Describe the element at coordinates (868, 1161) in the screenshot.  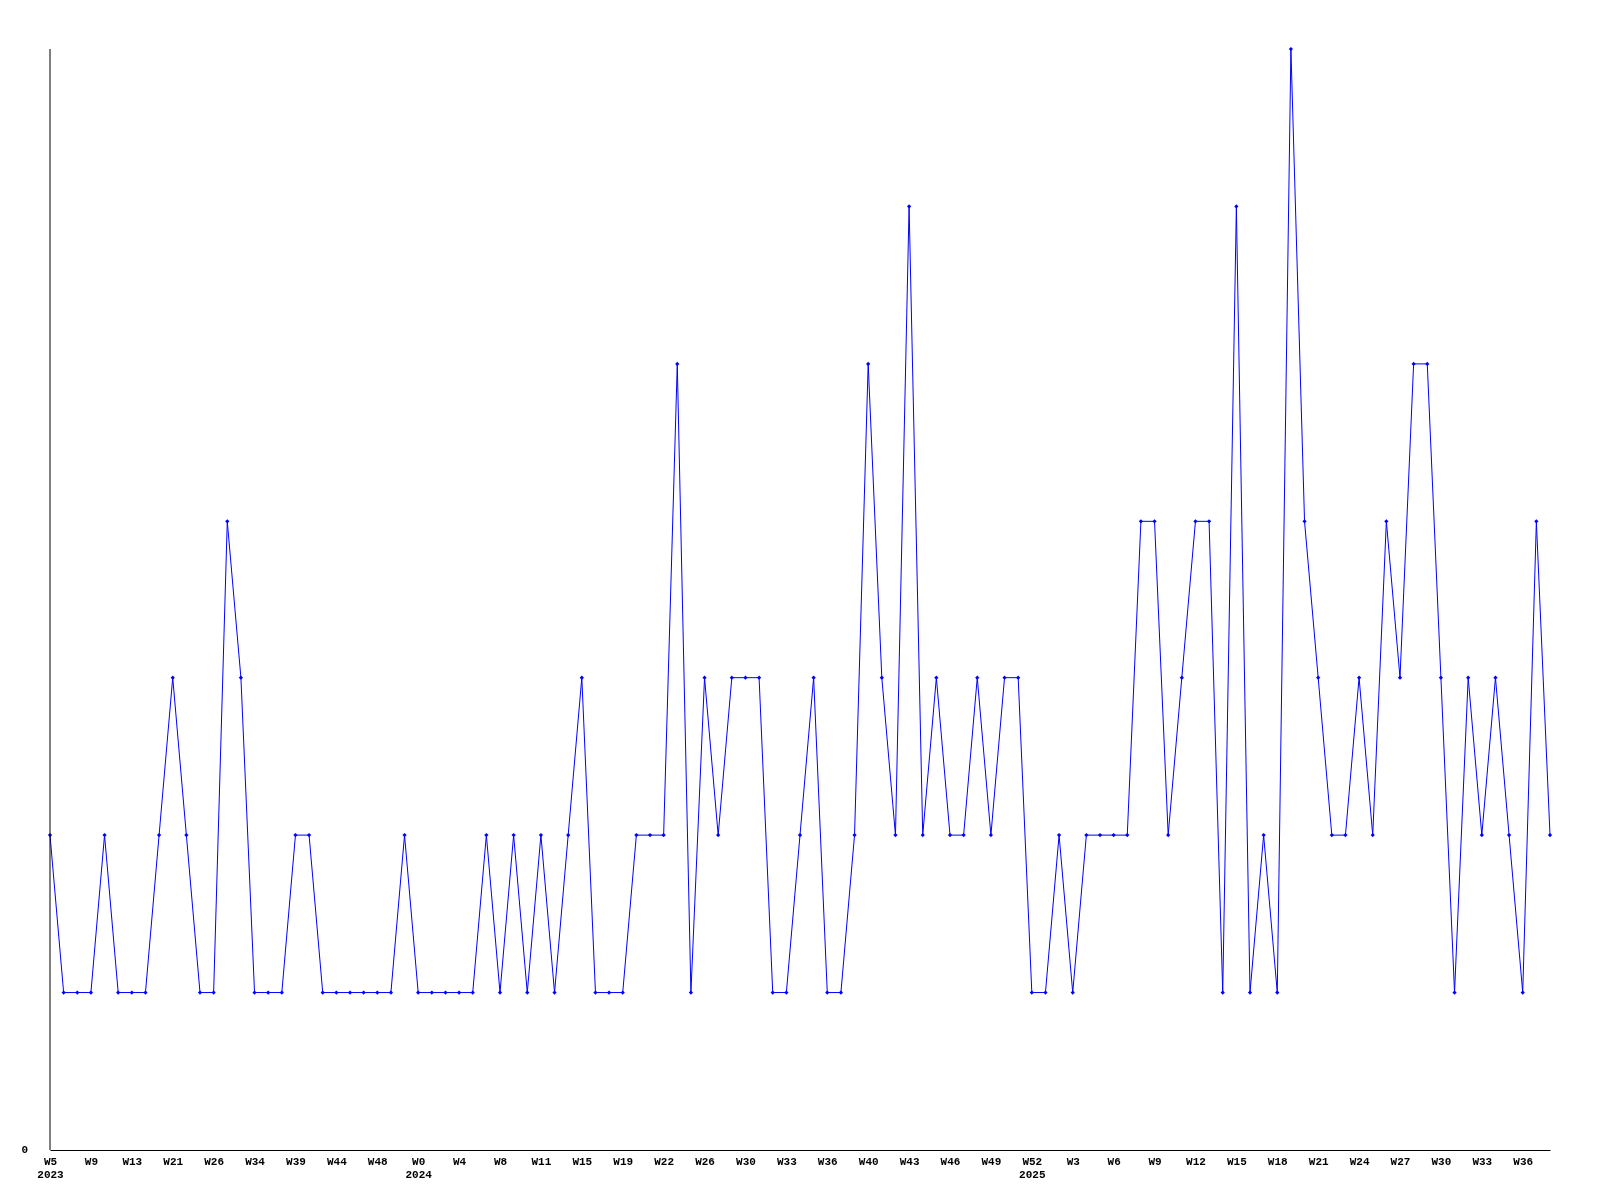
I see `x-tick-label: W40` at that location.